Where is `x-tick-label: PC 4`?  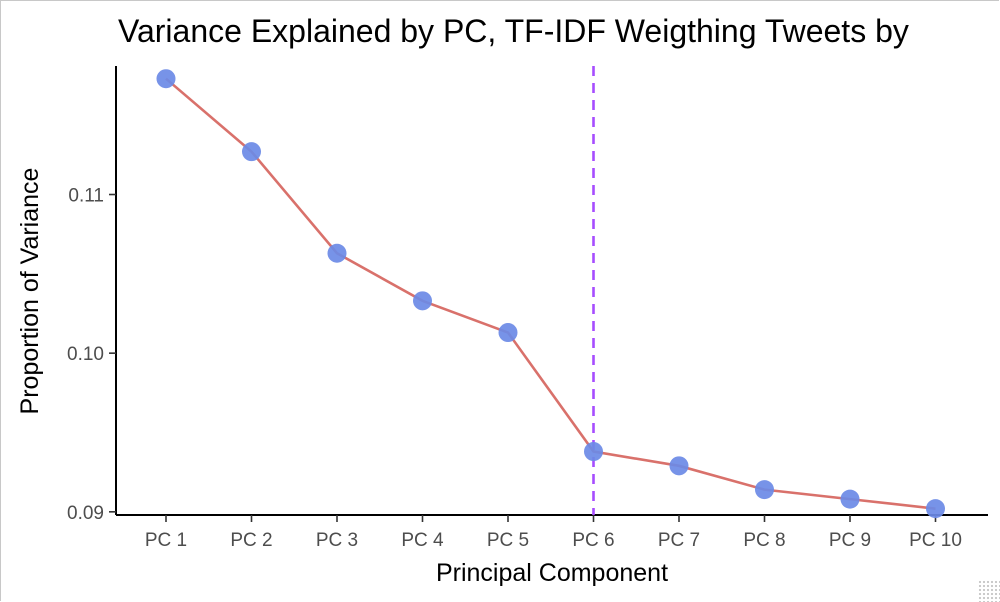
x-tick-label: PC 4 is located at coordinates (422, 540).